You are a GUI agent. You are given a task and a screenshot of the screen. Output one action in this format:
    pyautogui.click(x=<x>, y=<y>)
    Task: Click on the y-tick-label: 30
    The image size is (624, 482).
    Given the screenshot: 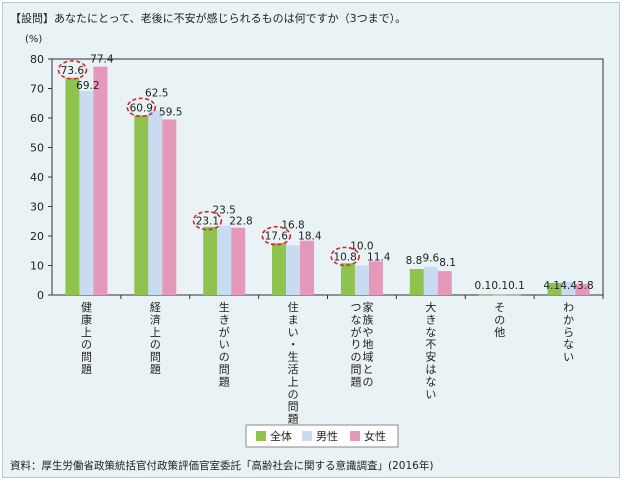 What is the action you would take?
    pyautogui.click(x=37, y=207)
    